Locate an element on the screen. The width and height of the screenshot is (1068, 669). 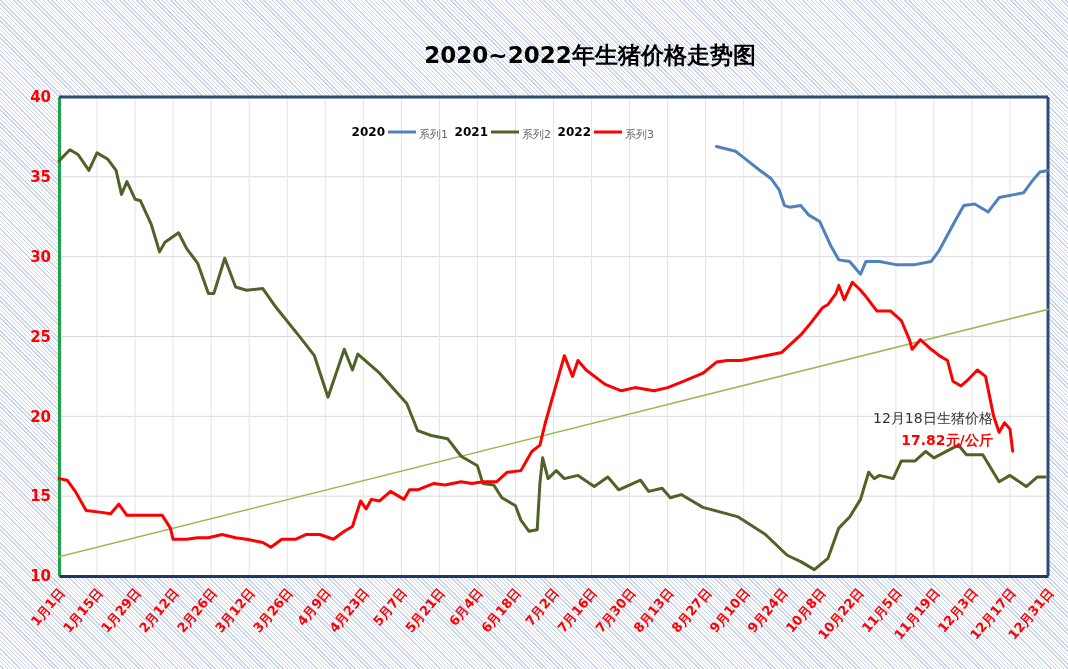
y-tick-label: 10 is located at coordinates (40, 576).